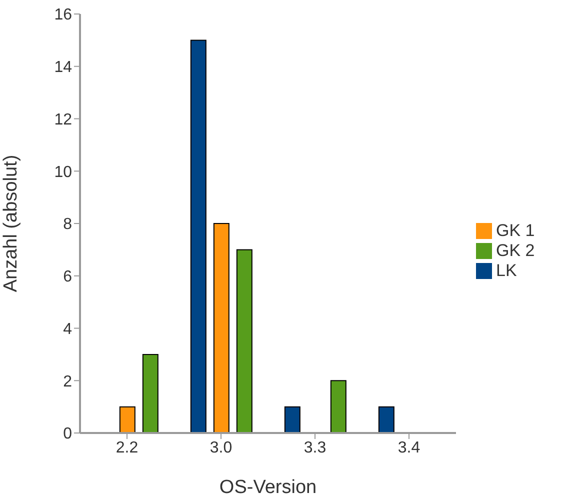  Describe the element at coordinates (506, 270) in the screenshot. I see `legend-label: LK` at that location.